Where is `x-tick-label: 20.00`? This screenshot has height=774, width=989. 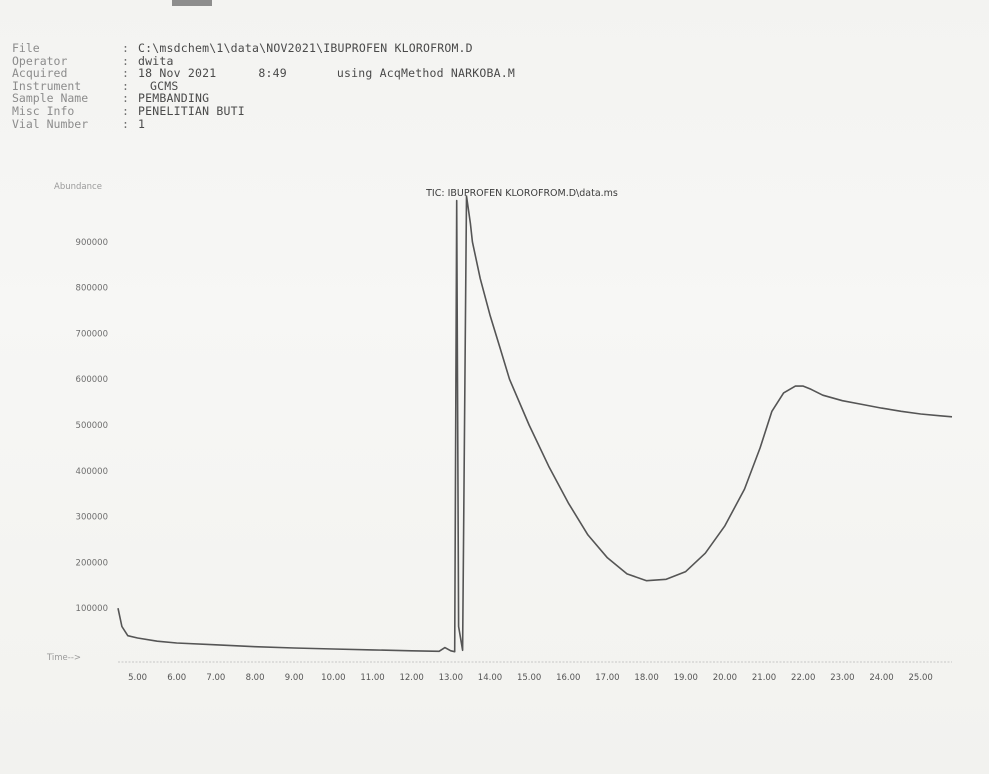
x-tick-label: 20.00 is located at coordinates (725, 678).